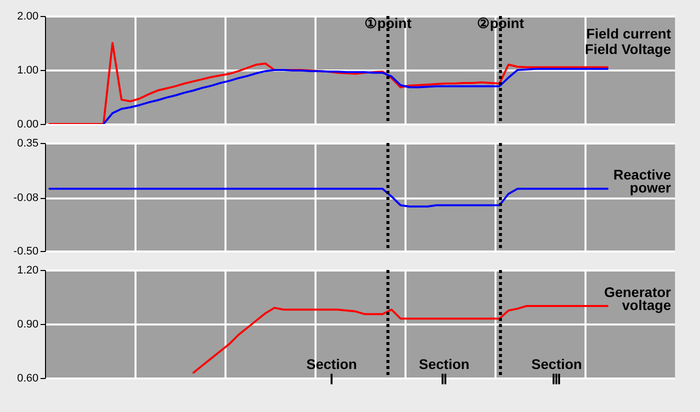  What do you see at coordinates (27, 270) in the screenshot?
I see `y-tick-label: 1.20` at bounding box center [27, 270].